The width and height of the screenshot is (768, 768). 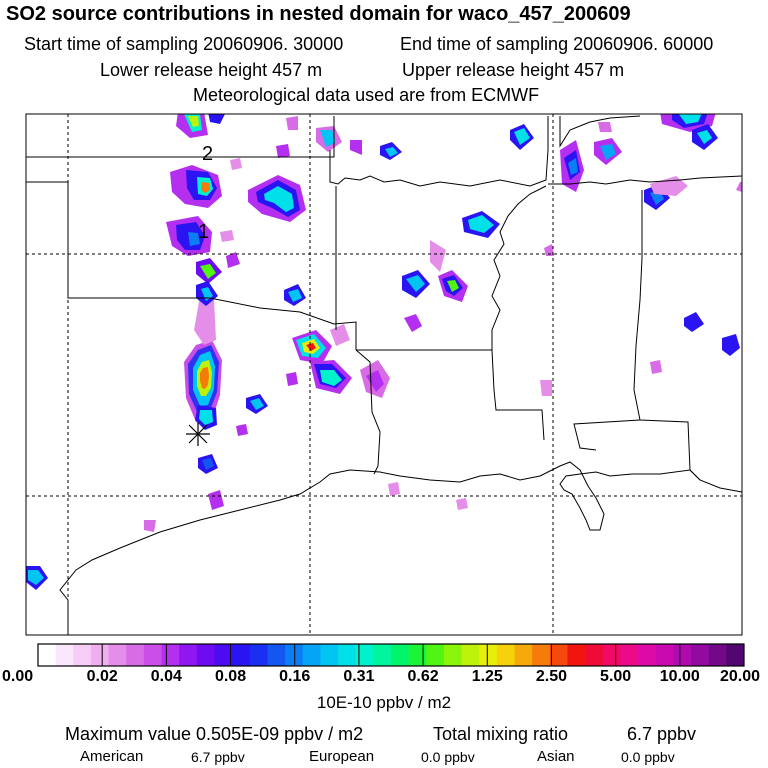 I want to click on met-data-label: Meteorological data used are from ECMWF, so click(x=366, y=95).